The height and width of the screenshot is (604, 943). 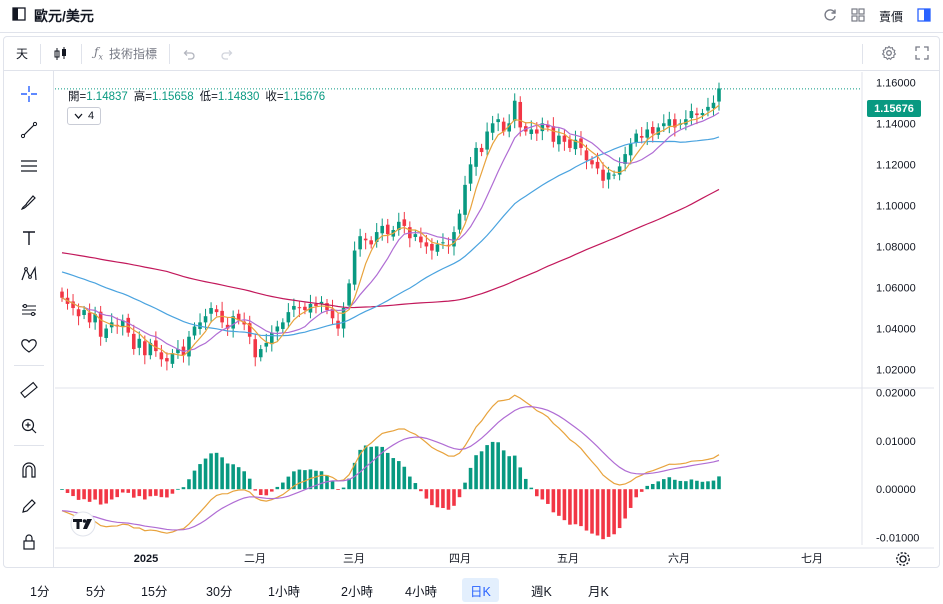 What do you see at coordinates (896, 442) in the screenshot?
I see `macd-tick-label: 0.01000` at bounding box center [896, 442].